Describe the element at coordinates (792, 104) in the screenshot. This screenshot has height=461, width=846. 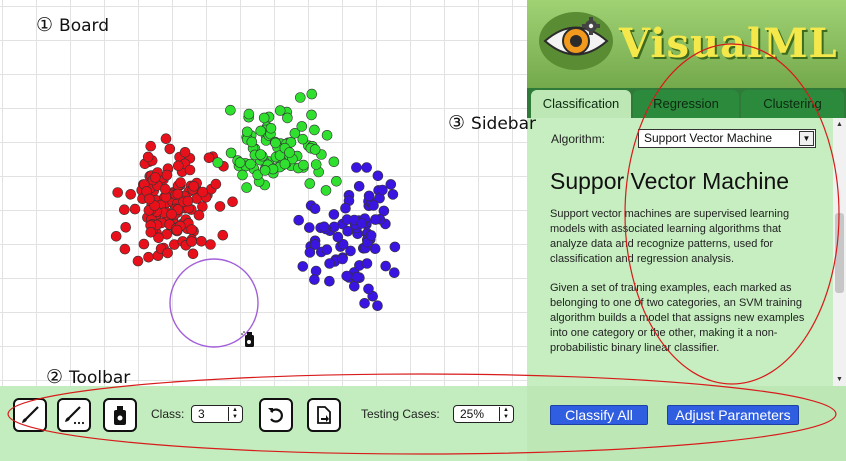
I see `tab-clustering: Clustering` at that location.